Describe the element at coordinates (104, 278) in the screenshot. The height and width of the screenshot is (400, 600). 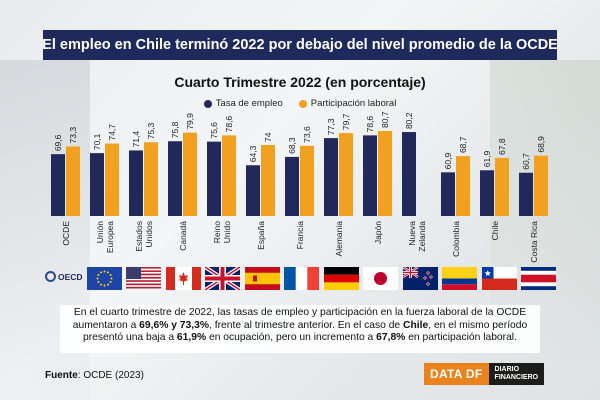
I see `flag-eu-icon` at that location.